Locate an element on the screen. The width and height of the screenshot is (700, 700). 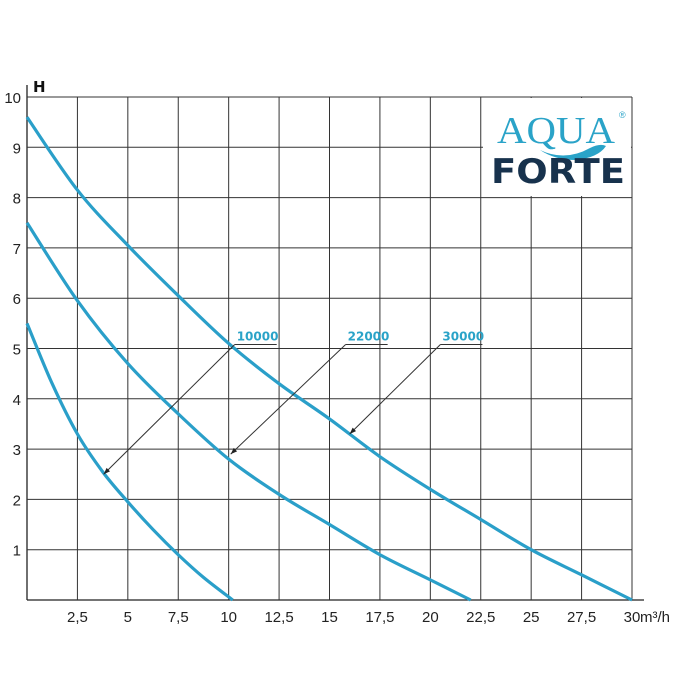
x-tick-label: 17,5 is located at coordinates (379, 617).